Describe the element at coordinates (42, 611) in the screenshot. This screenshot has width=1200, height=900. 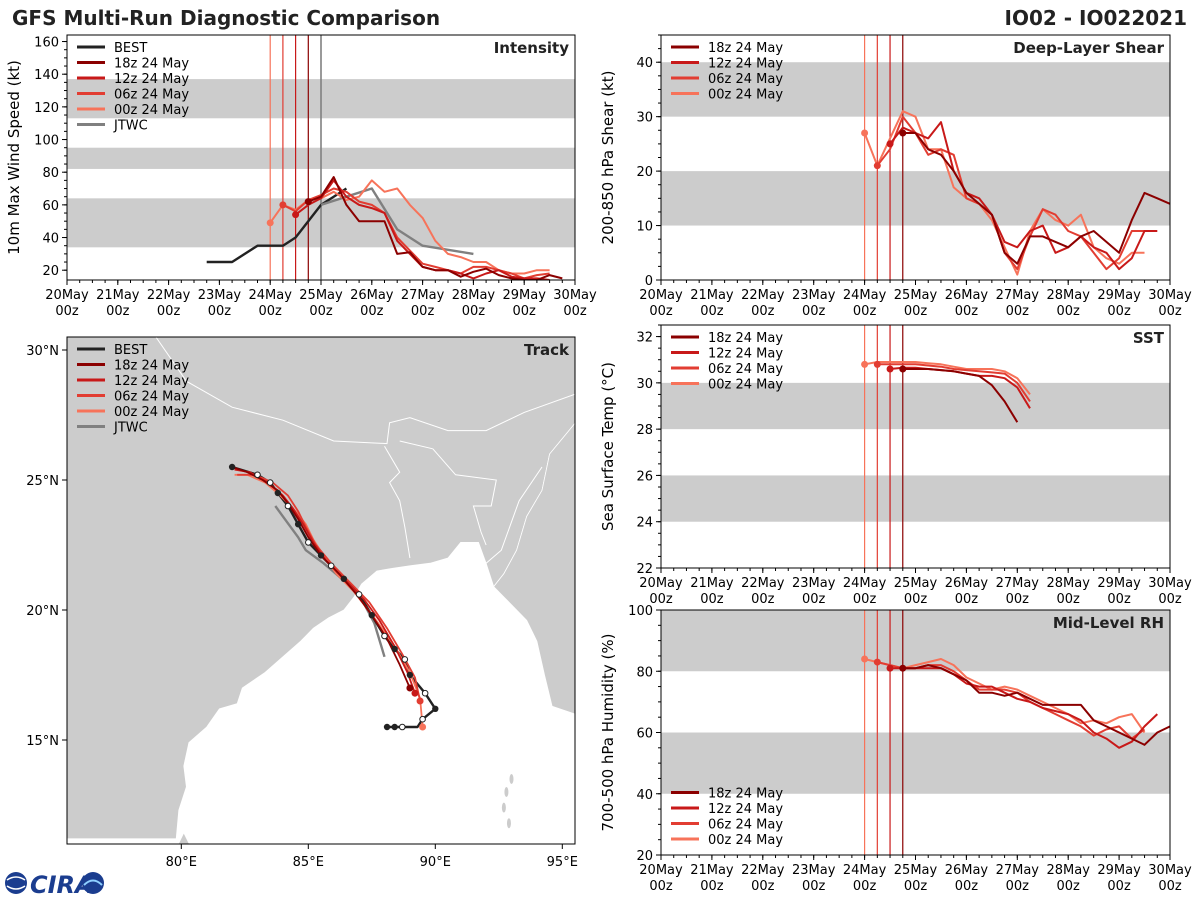
I see `track-ytick-label: 20°N` at that location.